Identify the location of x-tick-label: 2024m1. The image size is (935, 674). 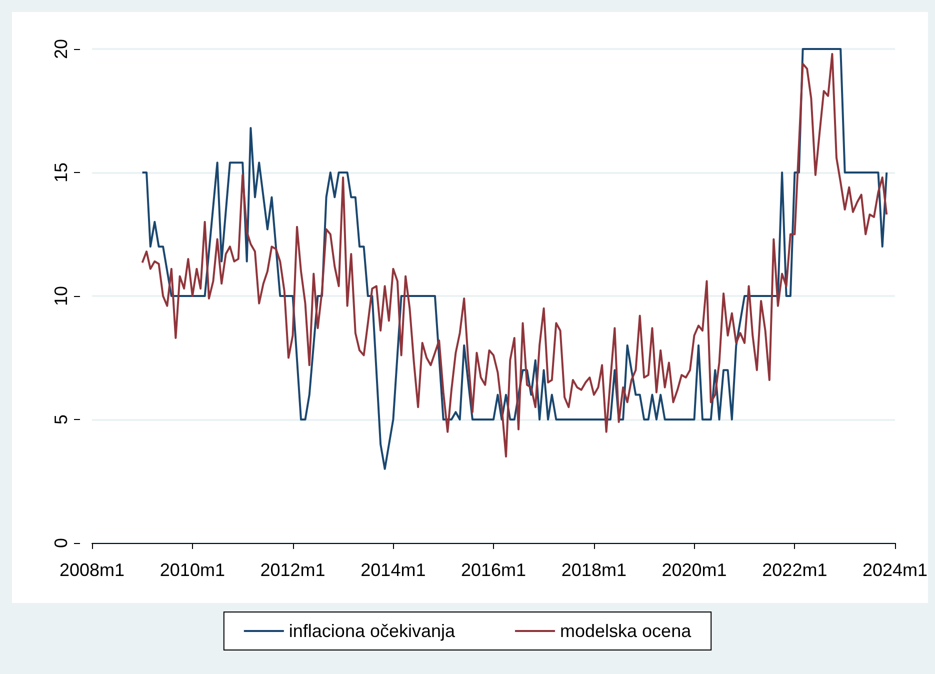
(895, 570).